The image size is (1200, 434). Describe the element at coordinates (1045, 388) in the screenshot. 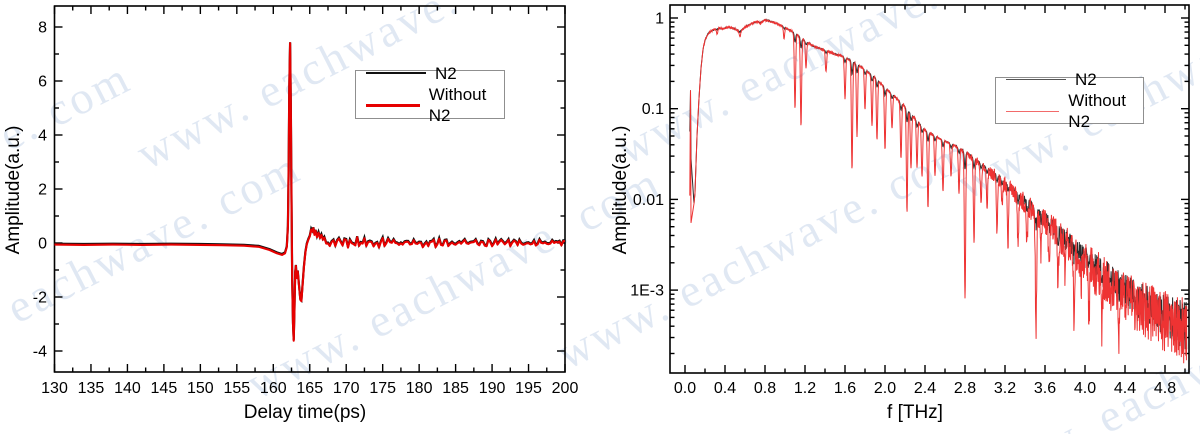

I see `tick-label: 3.6` at that location.